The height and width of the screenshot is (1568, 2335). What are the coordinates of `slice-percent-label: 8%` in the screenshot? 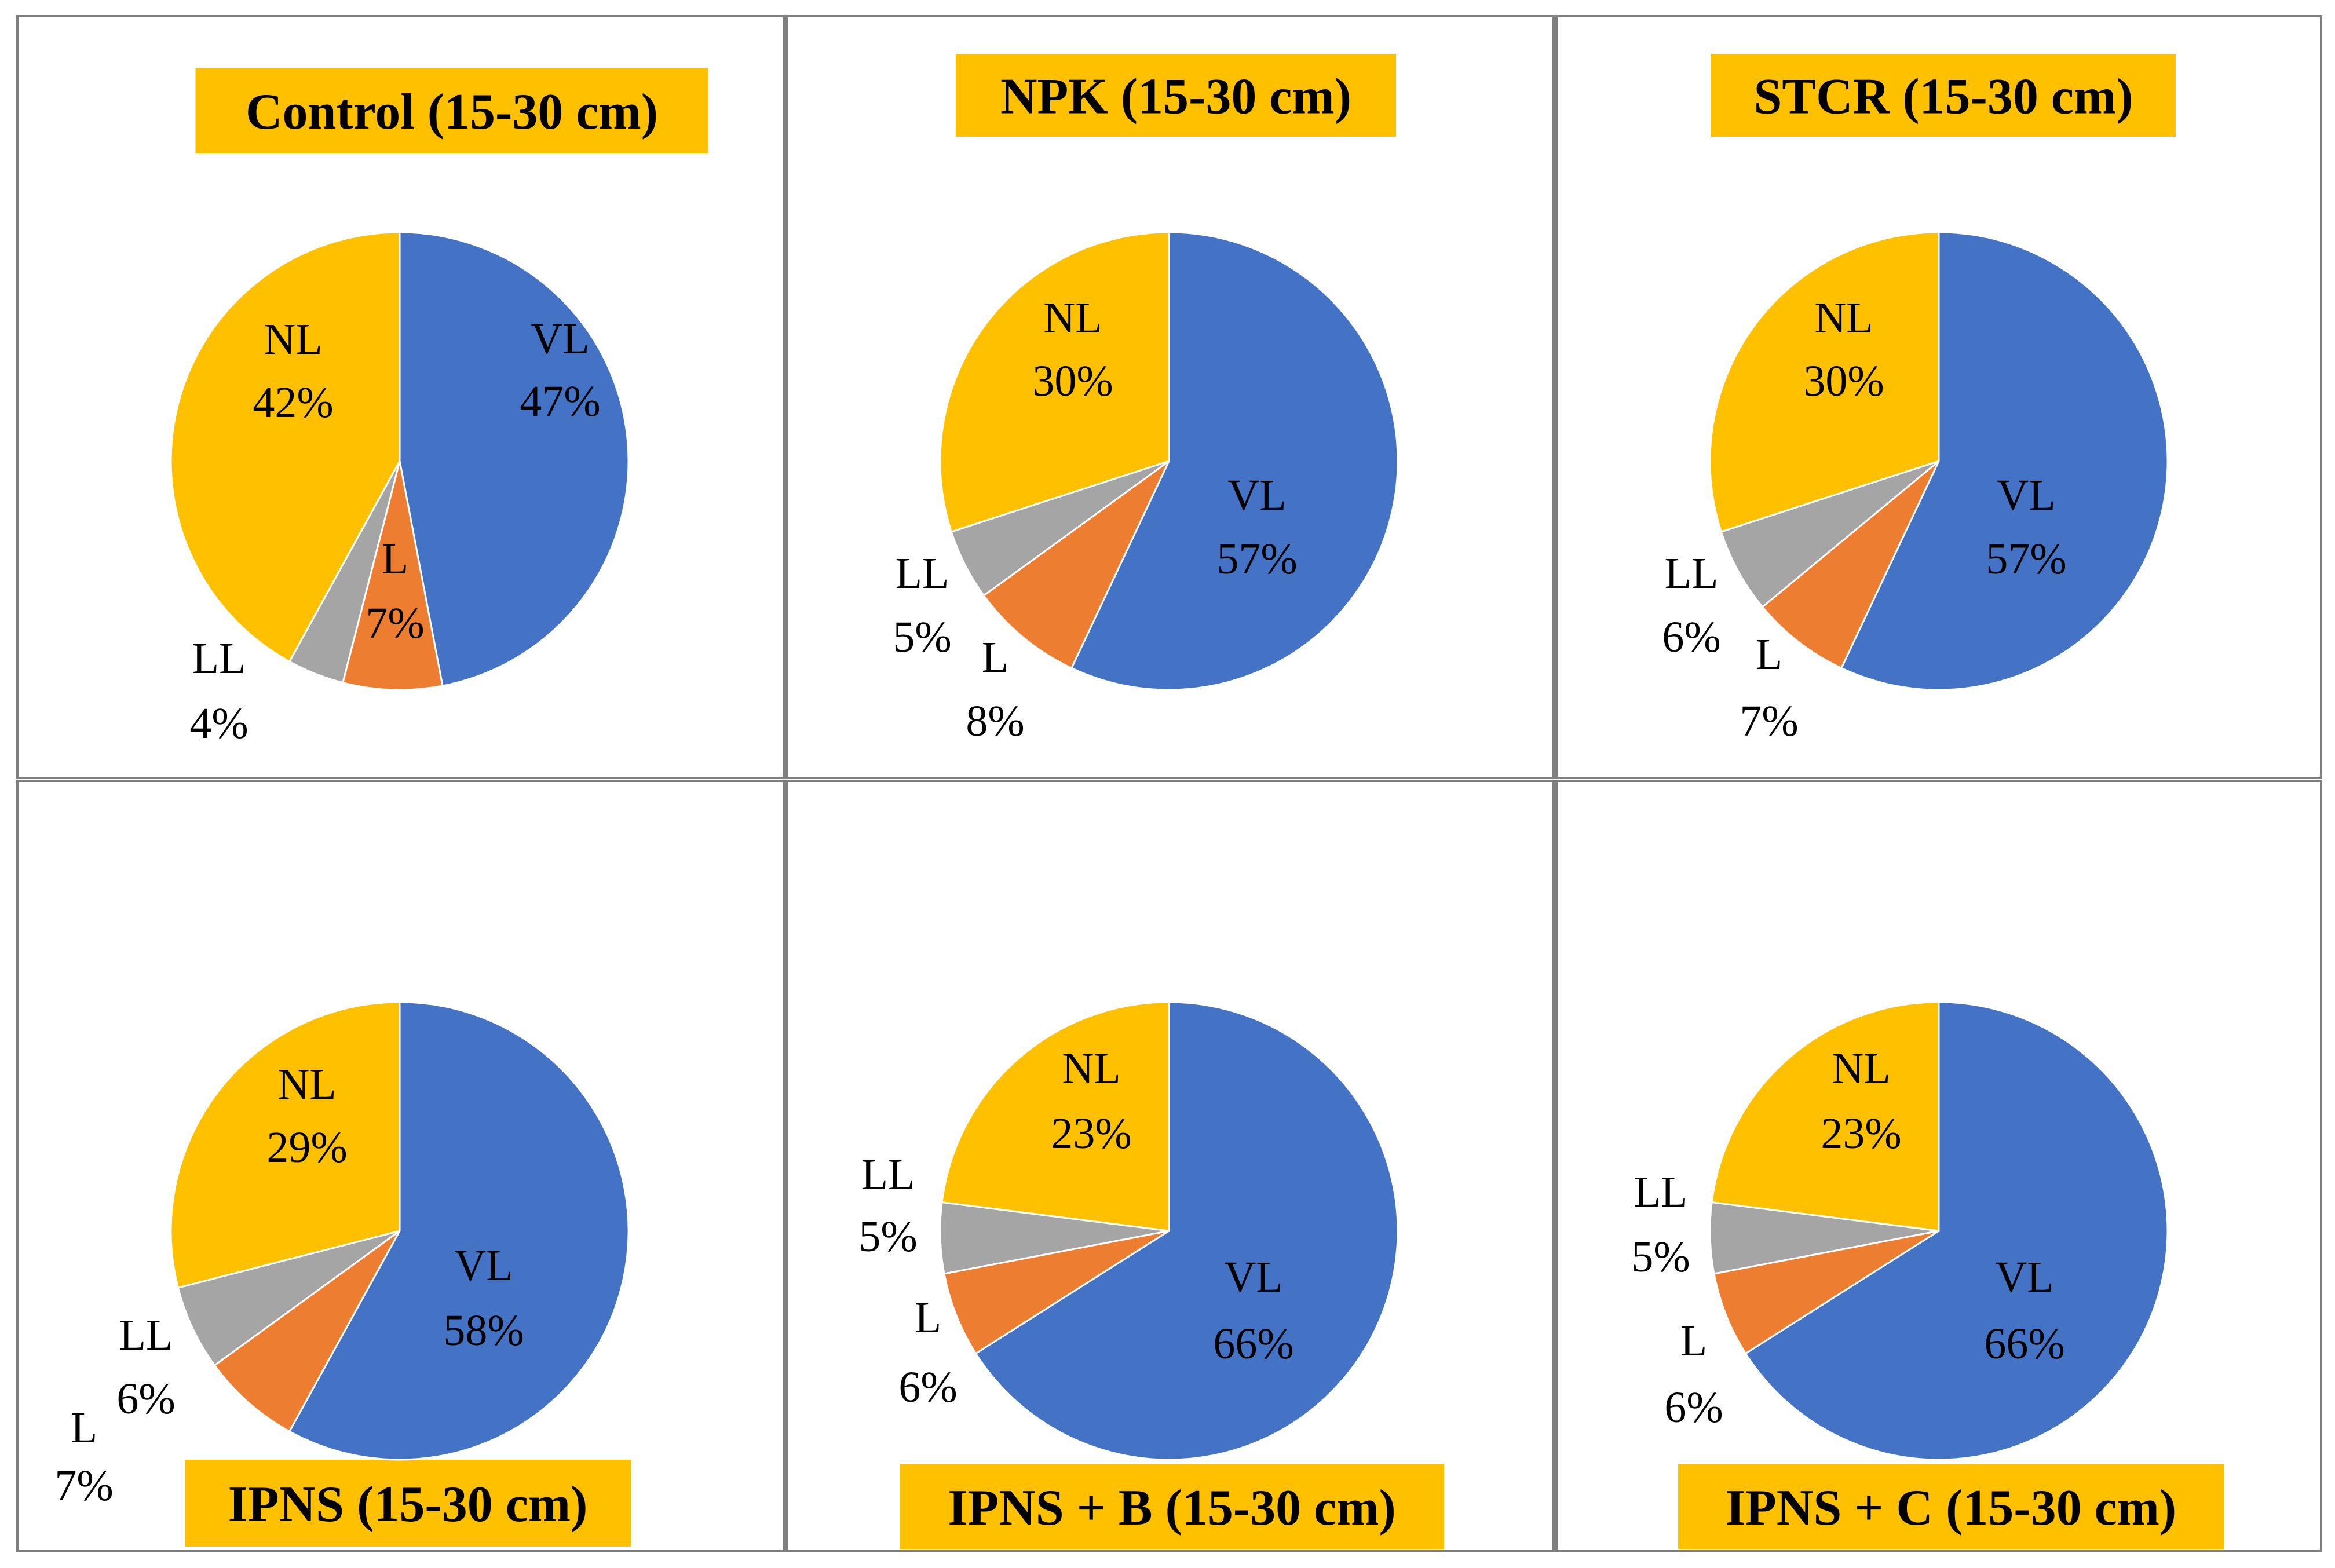 It's located at (995, 721).